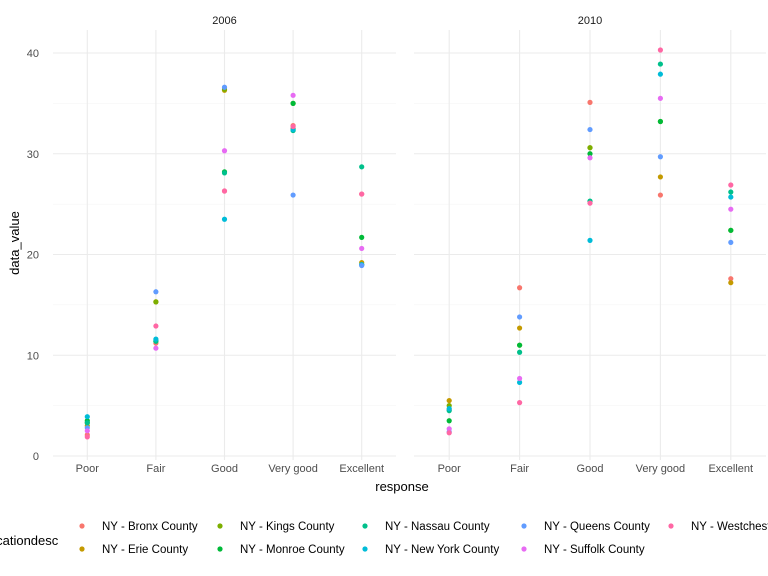  What do you see at coordinates (442, 550) in the screenshot?
I see `legend-label: NY - New York County` at bounding box center [442, 550].